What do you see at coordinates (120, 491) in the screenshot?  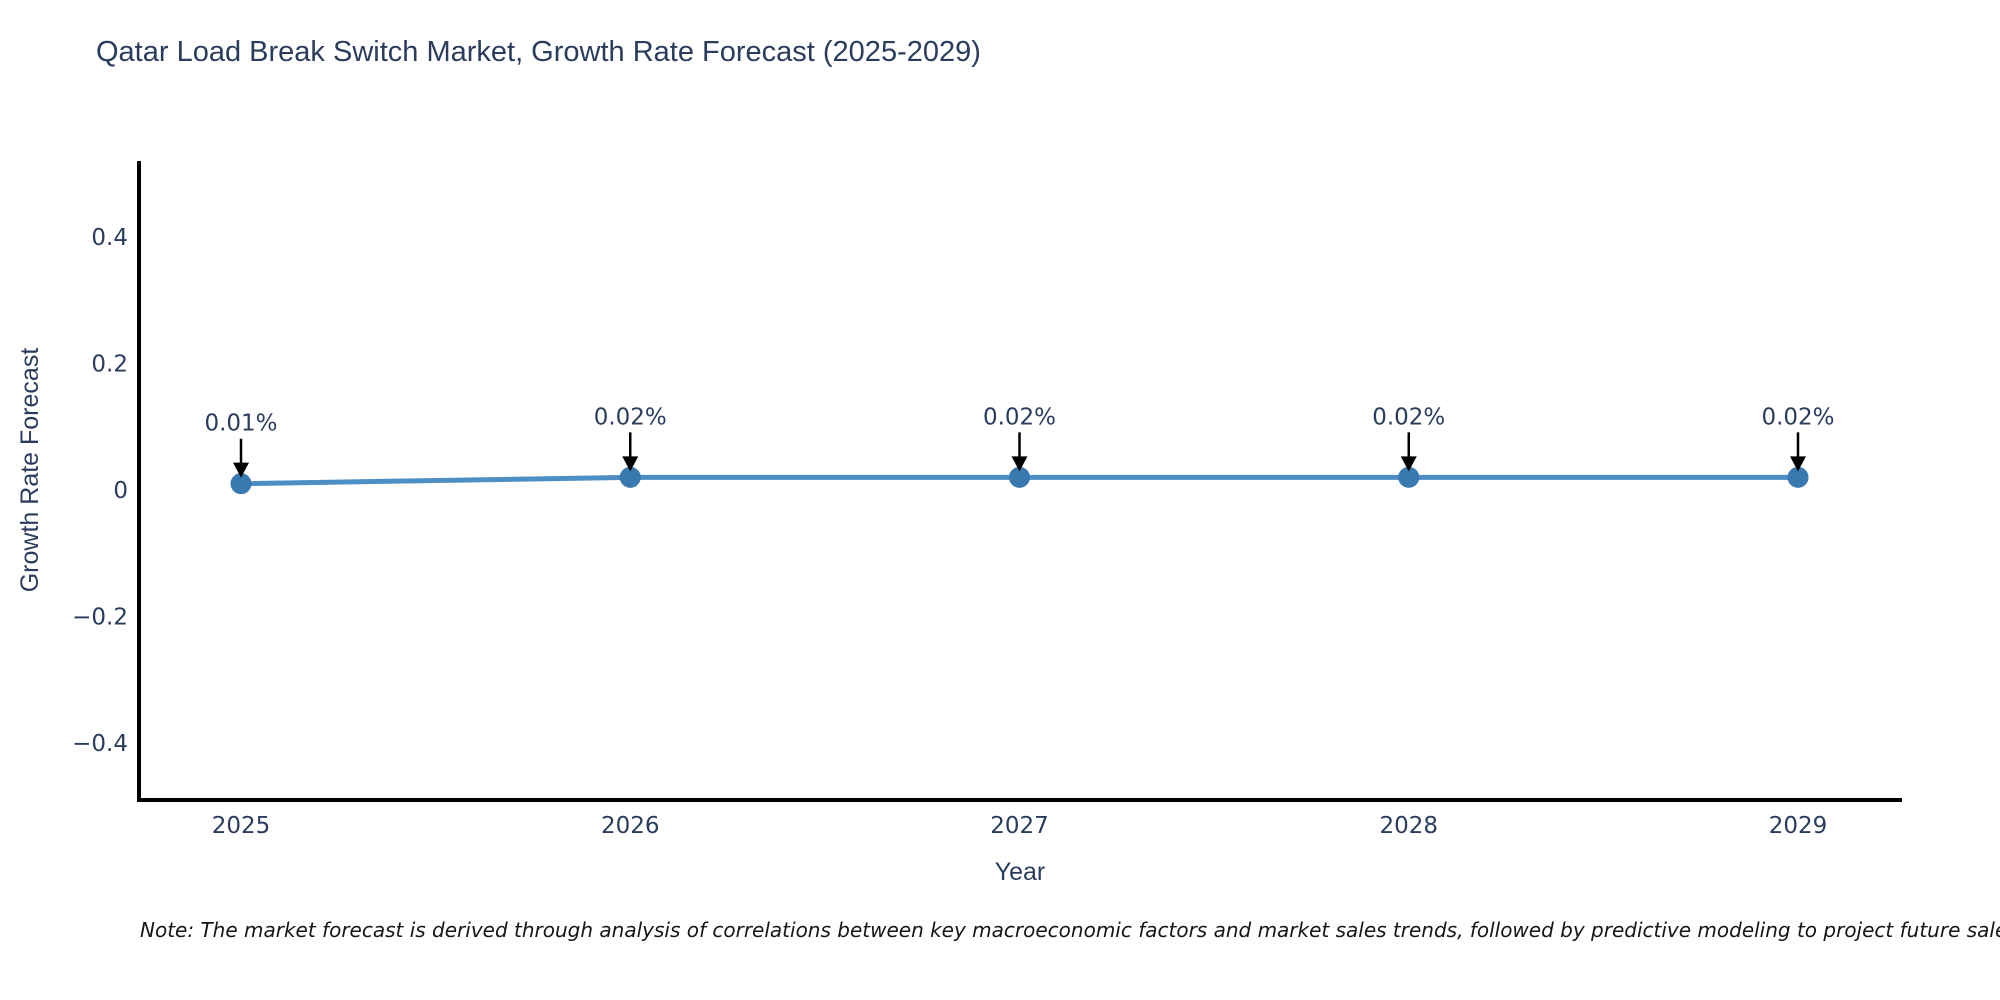 I see `y-tick-label: 0` at bounding box center [120, 491].